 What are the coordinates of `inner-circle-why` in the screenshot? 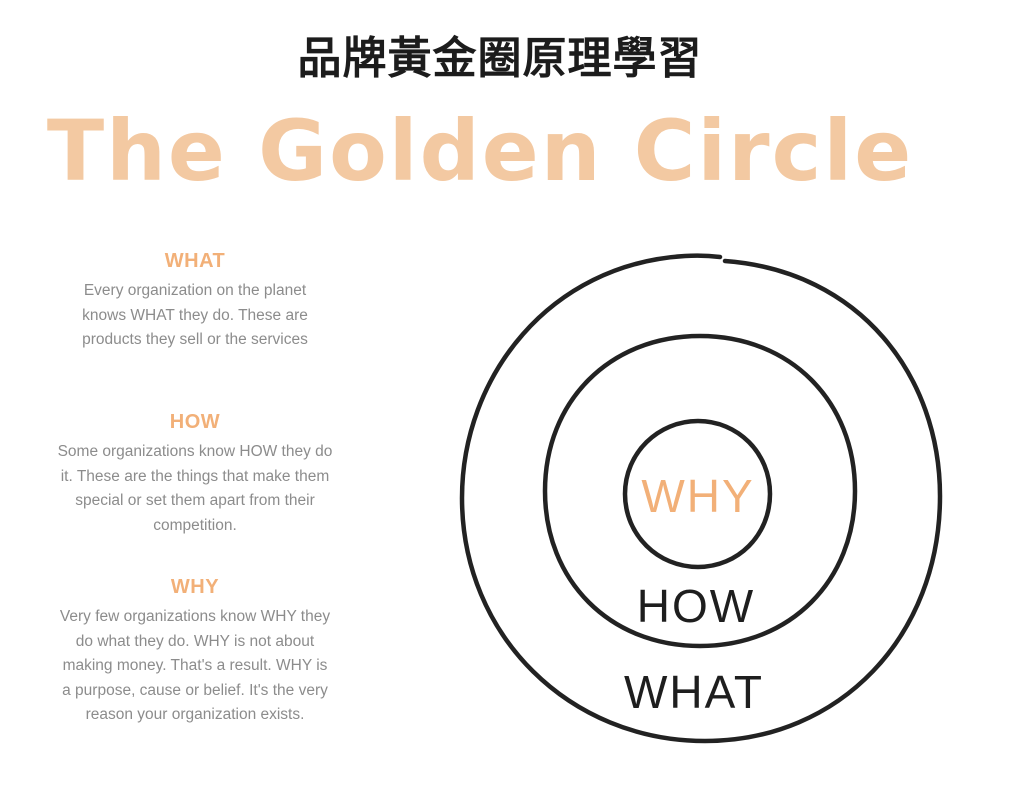 It's located at (697, 494).